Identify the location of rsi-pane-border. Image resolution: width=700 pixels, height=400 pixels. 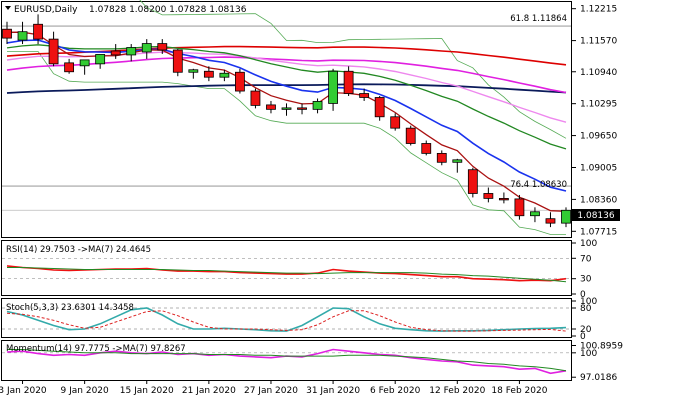
(286, 268).